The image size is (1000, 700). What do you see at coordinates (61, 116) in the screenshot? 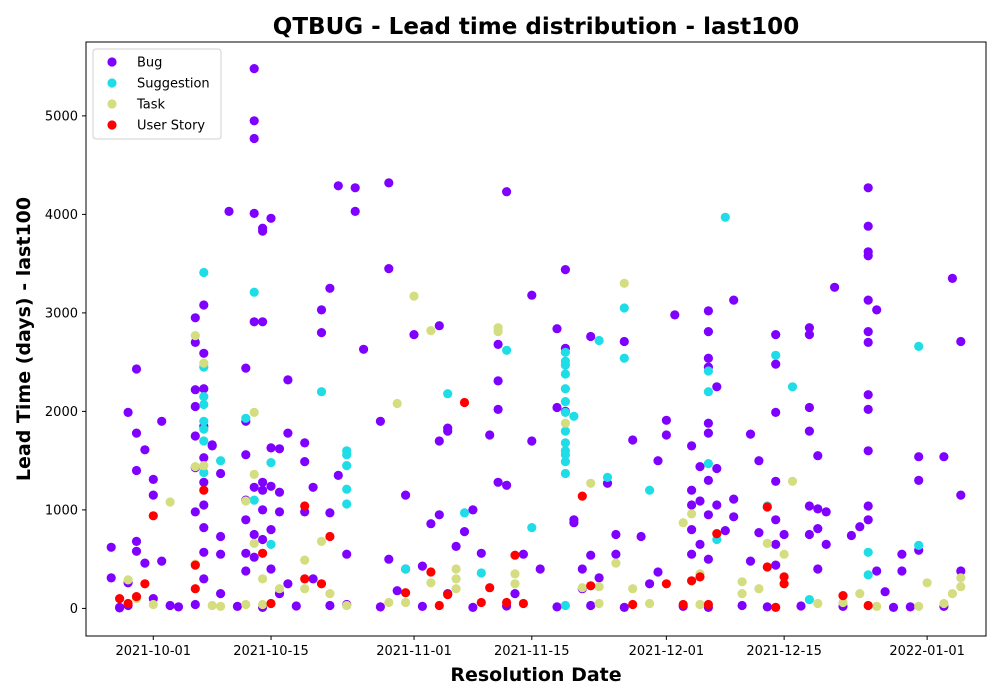
I see `y-tick-label-5: 5000` at bounding box center [61, 116].